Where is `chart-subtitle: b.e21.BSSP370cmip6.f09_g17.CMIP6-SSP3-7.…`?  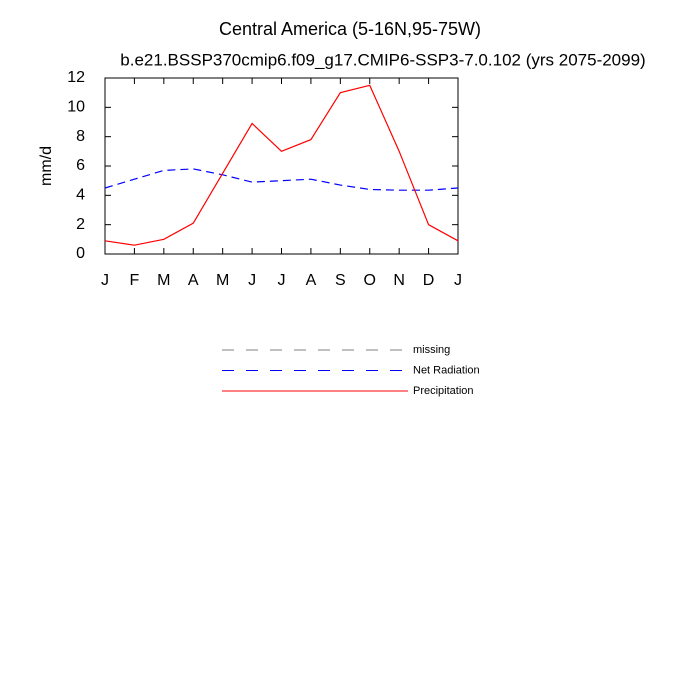 chart-subtitle: b.e21.BSSP370cmip6.f09_g17.CMIP6-SSP3-7.… is located at coordinates (382, 59).